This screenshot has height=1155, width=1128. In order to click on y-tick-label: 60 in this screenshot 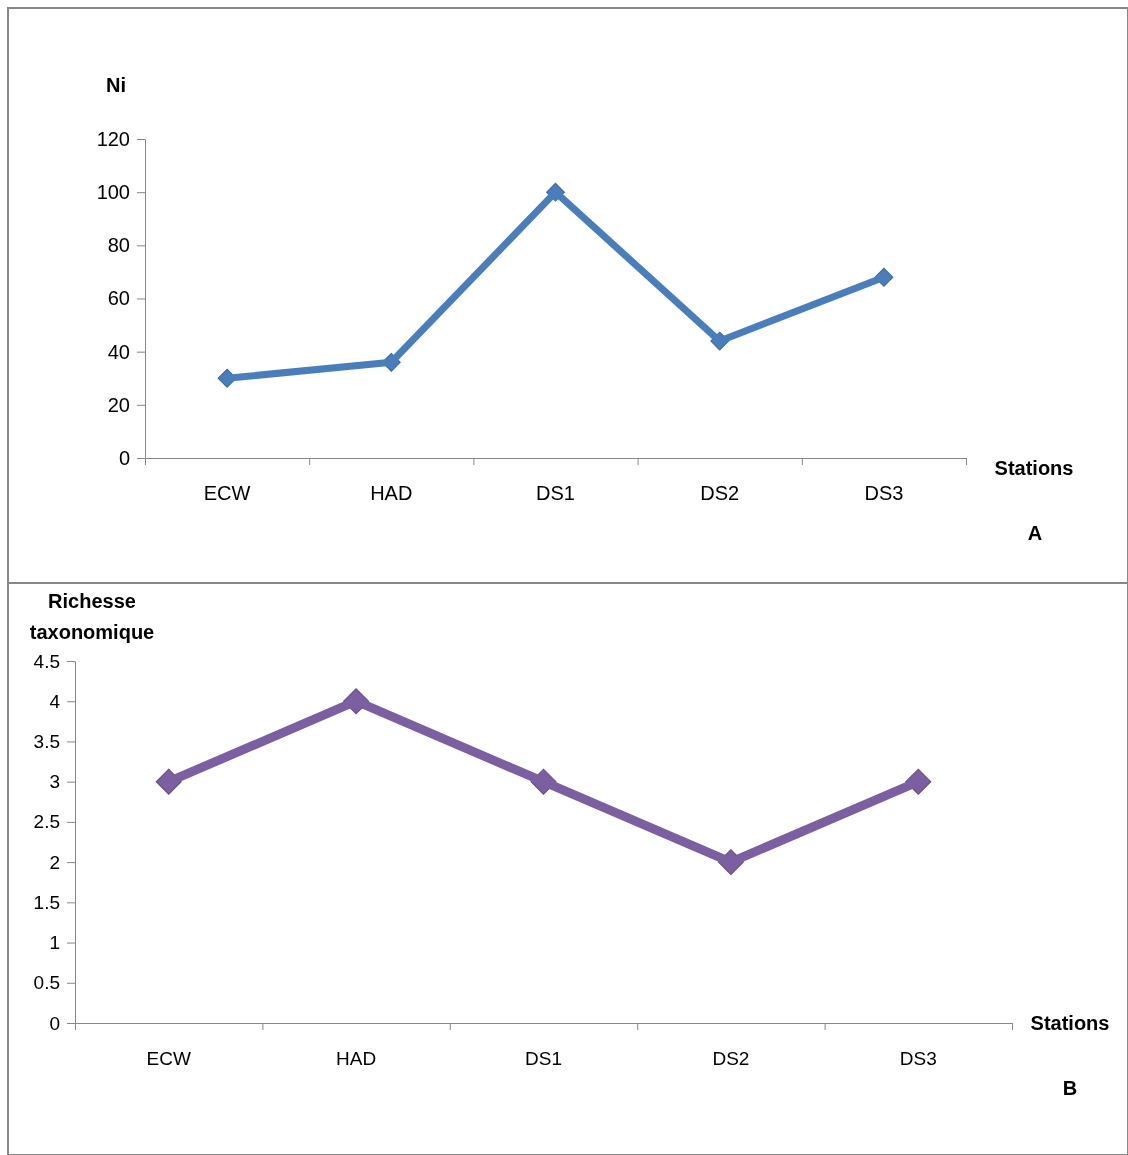, I will do `click(118, 298)`.